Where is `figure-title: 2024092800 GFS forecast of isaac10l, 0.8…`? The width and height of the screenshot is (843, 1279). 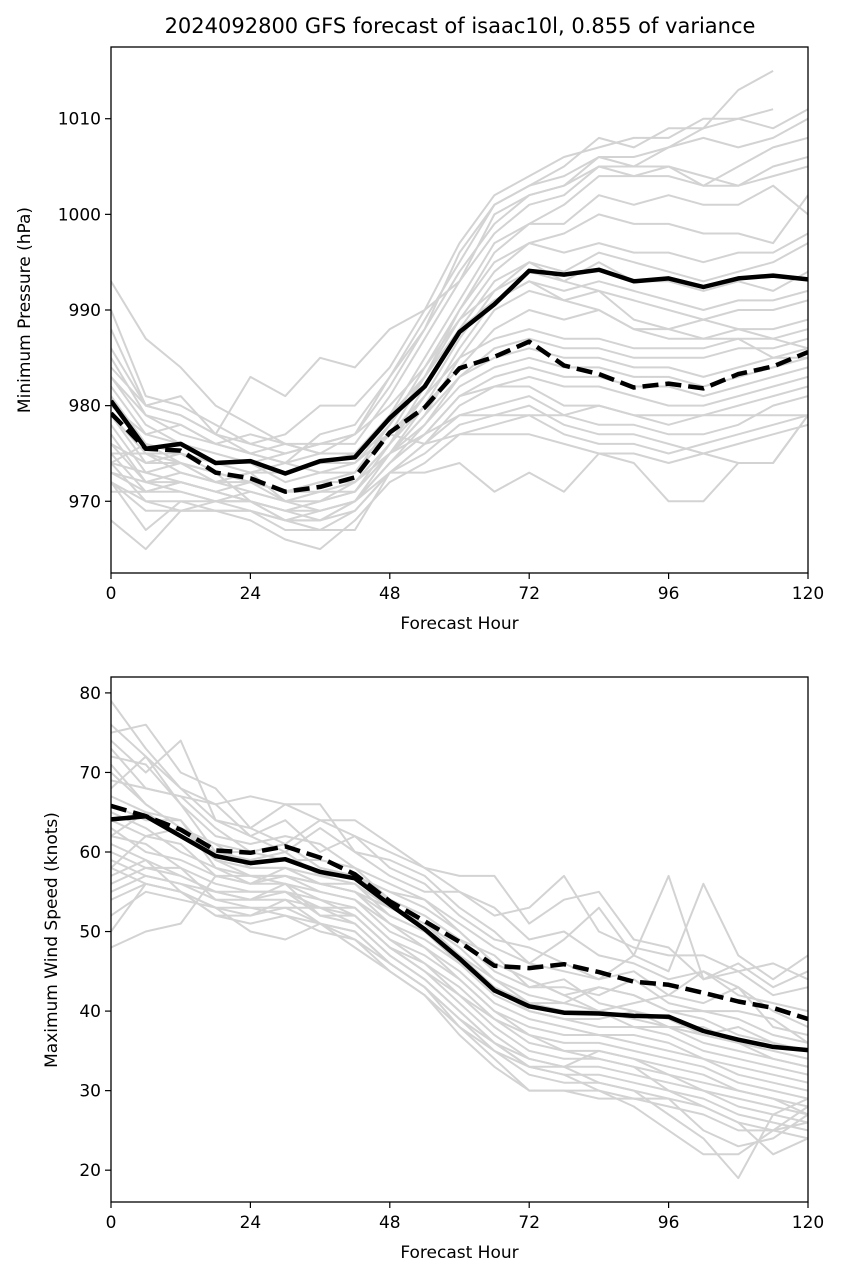 figure-title: 2024092800 GFS forecast of isaac10l, 0.8… is located at coordinates (460, 26).